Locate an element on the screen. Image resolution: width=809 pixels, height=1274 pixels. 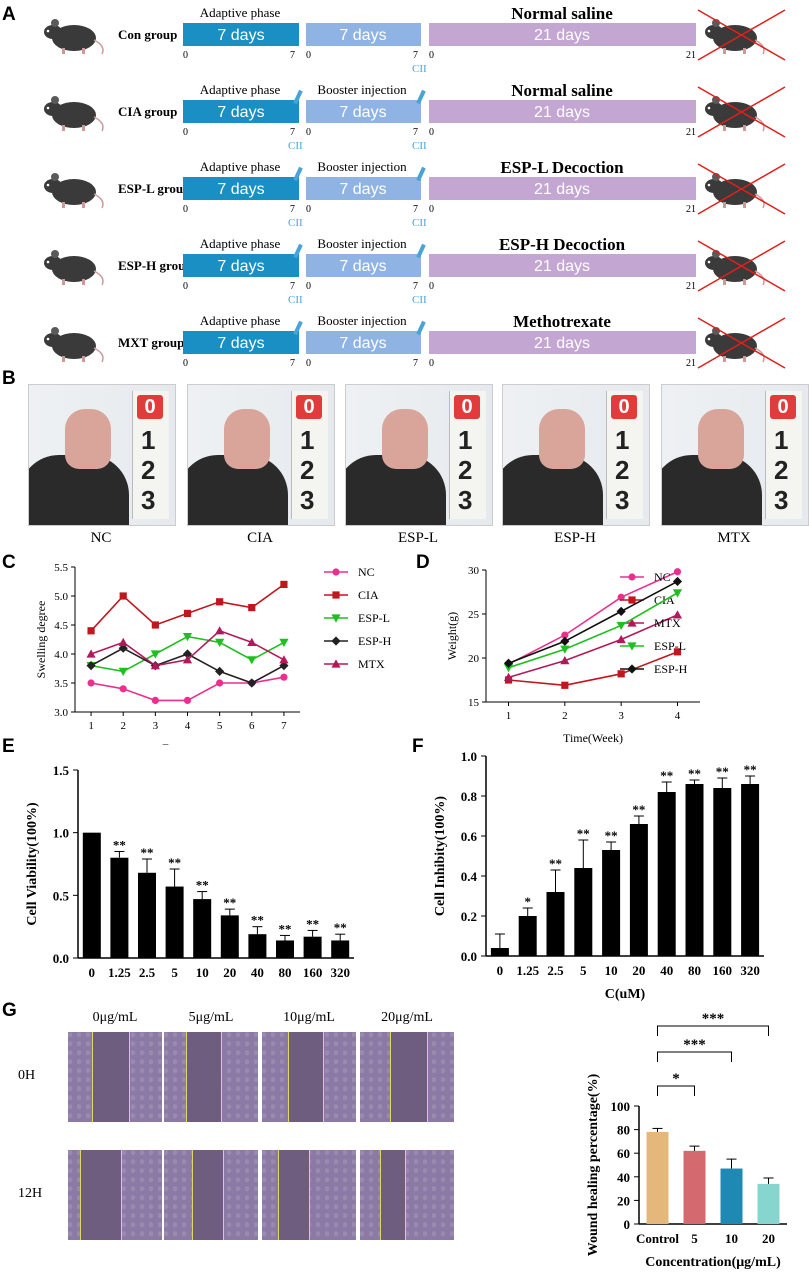
x-axis-label: Frequency is located at coordinates (187, 743).